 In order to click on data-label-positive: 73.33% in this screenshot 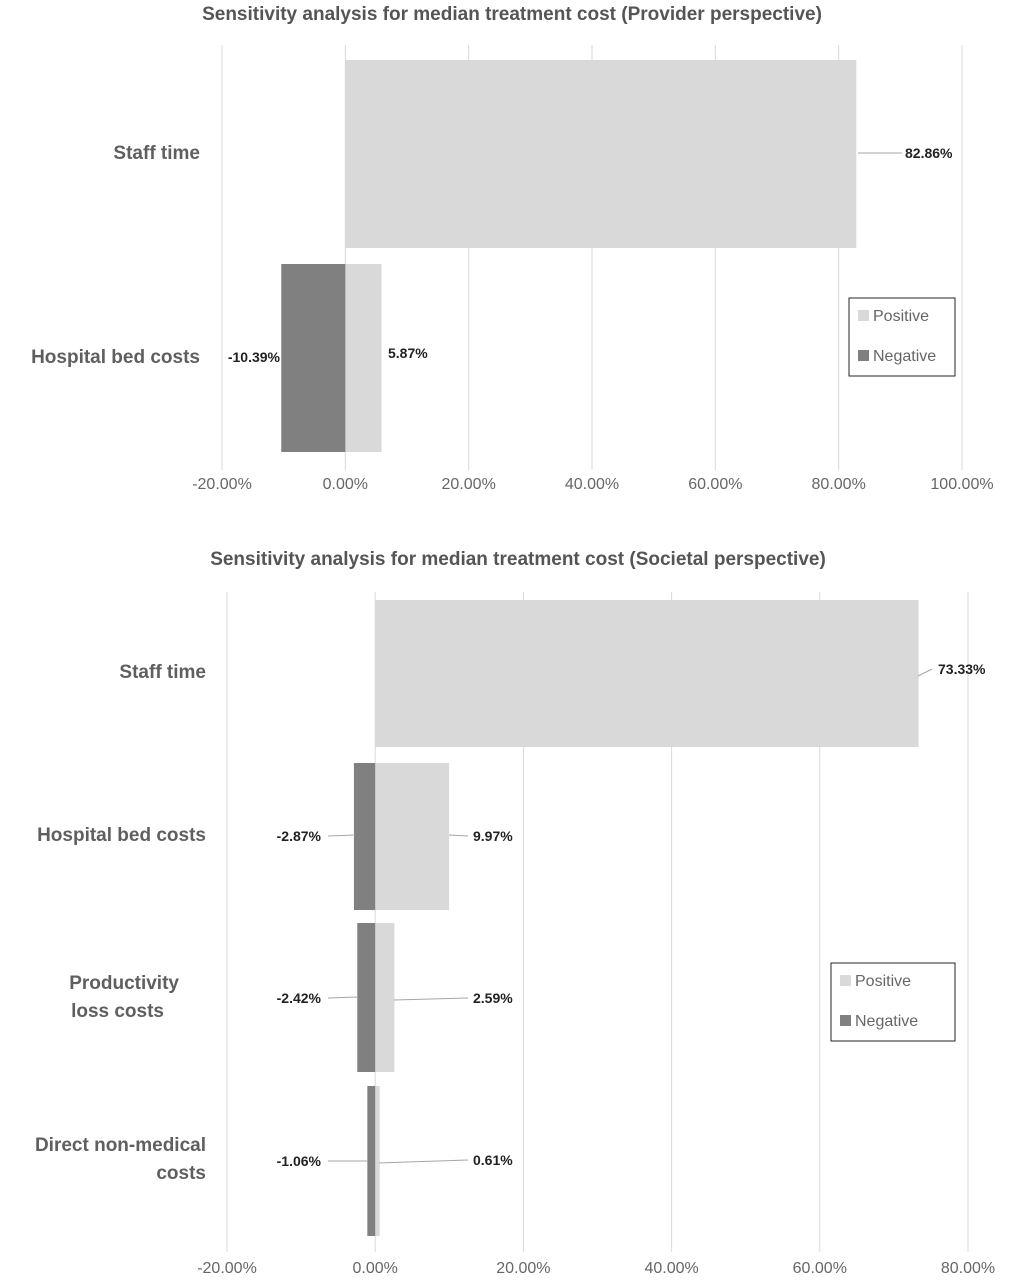, I will do `click(962, 669)`.